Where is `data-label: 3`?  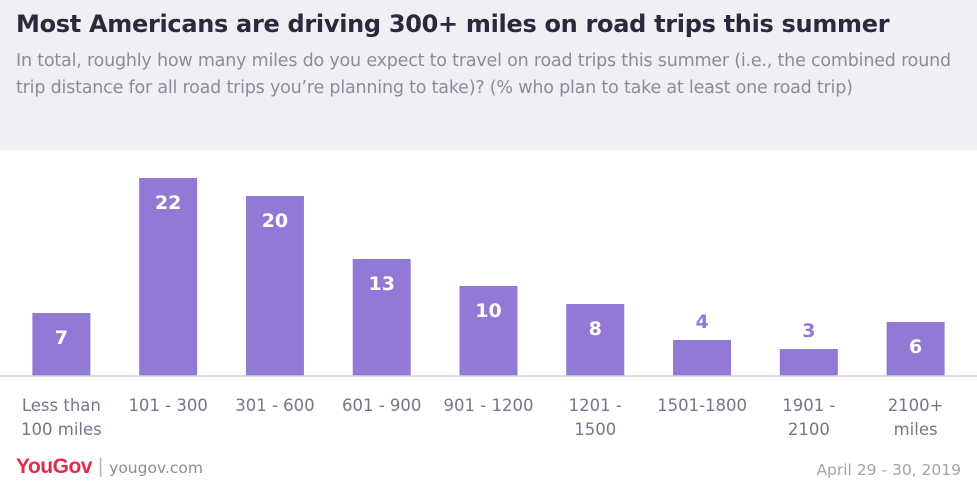 data-label: 3 is located at coordinates (808, 331).